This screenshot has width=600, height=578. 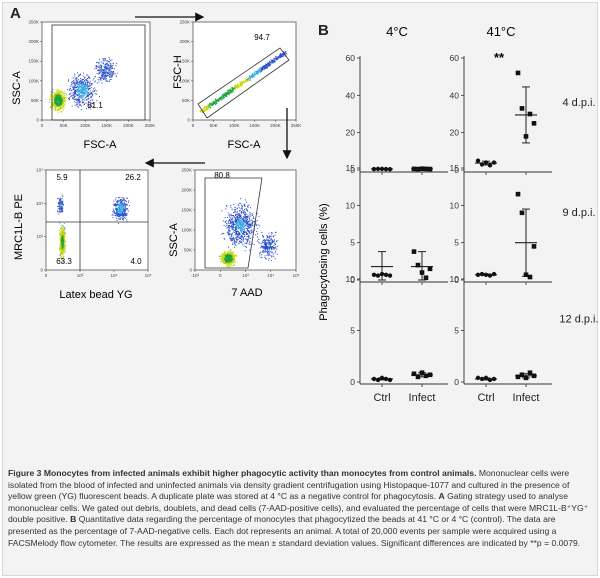 What do you see at coordinates (33, 80) in the screenshot?
I see `plot1-ytick: 100K` at bounding box center [33, 80].